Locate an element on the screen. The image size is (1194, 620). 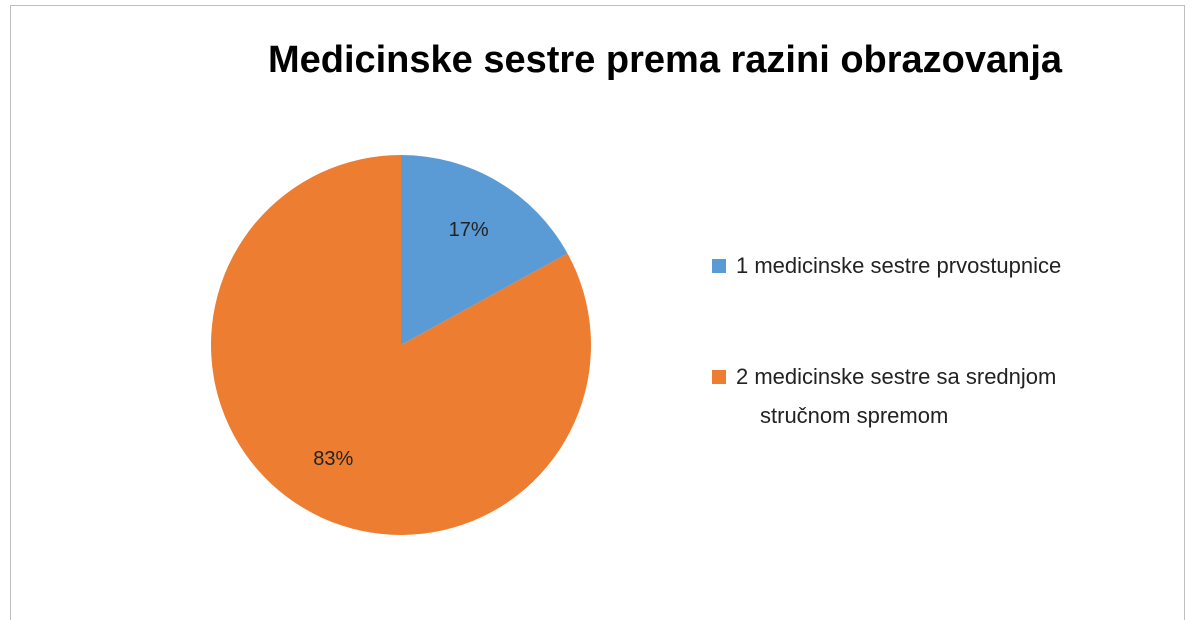
data-label: 83% is located at coordinates (333, 459).